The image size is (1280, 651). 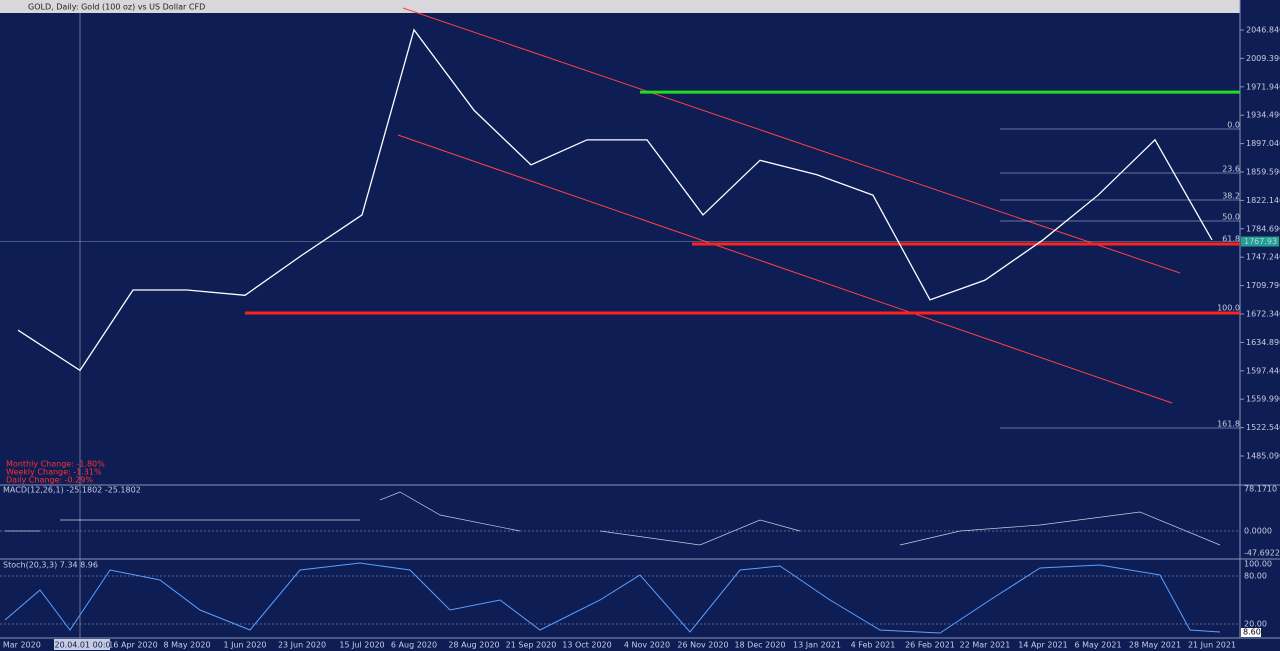 I want to click on fib-label: 100.0, so click(x=1228, y=308).